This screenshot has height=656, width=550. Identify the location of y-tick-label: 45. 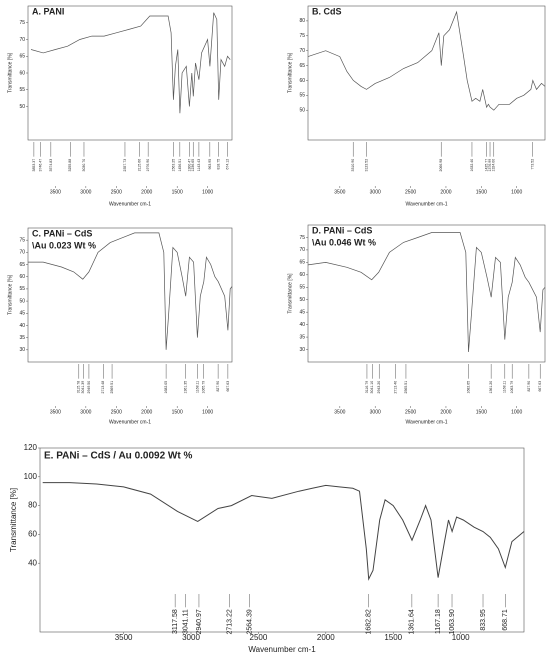
(302, 313).